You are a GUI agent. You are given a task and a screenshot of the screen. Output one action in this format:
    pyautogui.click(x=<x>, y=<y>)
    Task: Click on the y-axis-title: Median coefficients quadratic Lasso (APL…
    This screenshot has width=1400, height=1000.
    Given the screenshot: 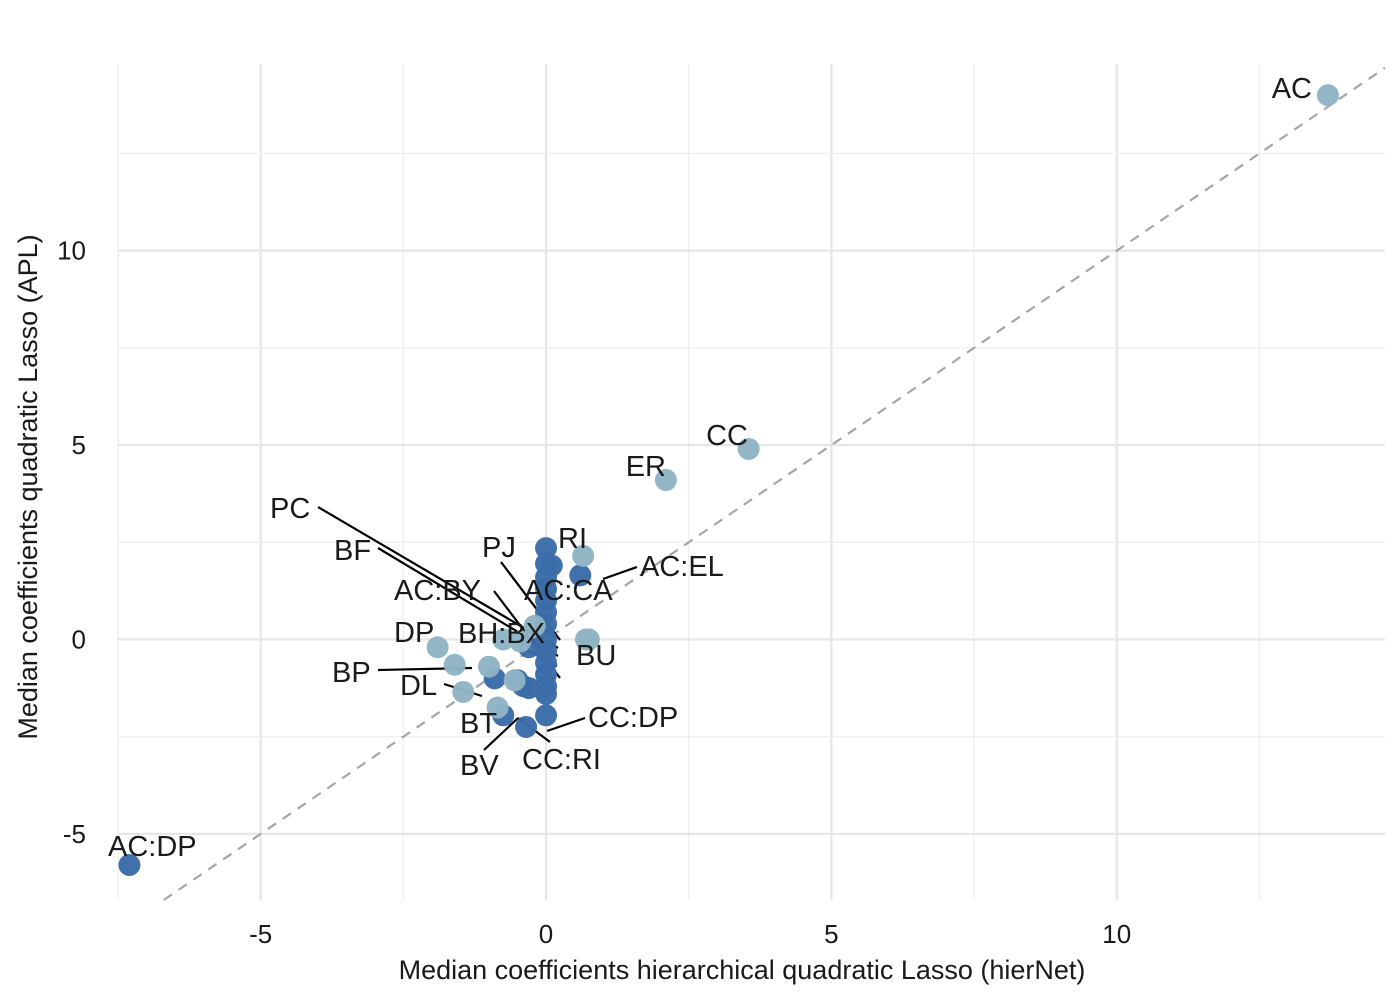 What is the action you would take?
    pyautogui.click(x=28, y=486)
    